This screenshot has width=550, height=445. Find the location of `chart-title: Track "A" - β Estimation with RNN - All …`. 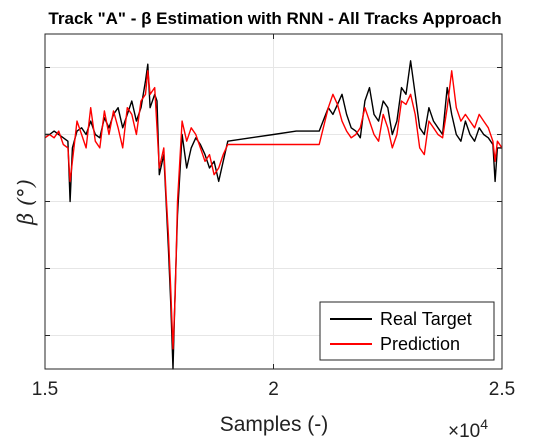

chart-title: Track "A" - β Estimation with RNN - All … is located at coordinates (274, 18).